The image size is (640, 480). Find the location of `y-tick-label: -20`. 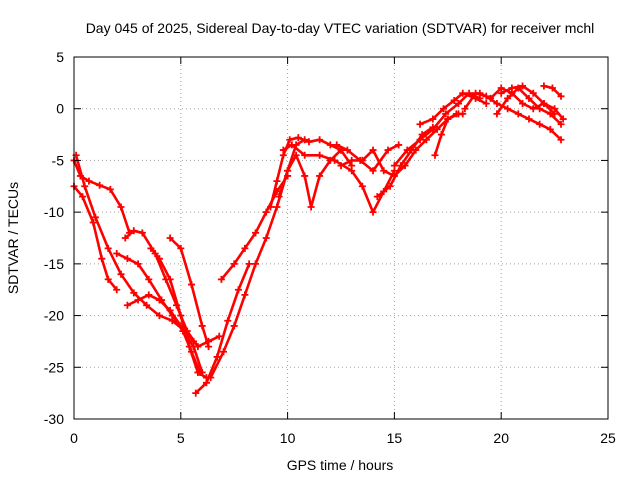

y-tick-label: -20 is located at coordinates (54, 316).